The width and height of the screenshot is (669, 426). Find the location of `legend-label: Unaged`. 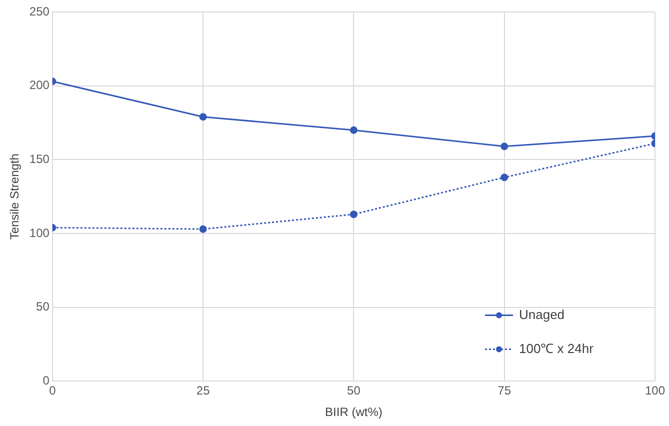

legend-label: Unaged is located at coordinates (542, 314).